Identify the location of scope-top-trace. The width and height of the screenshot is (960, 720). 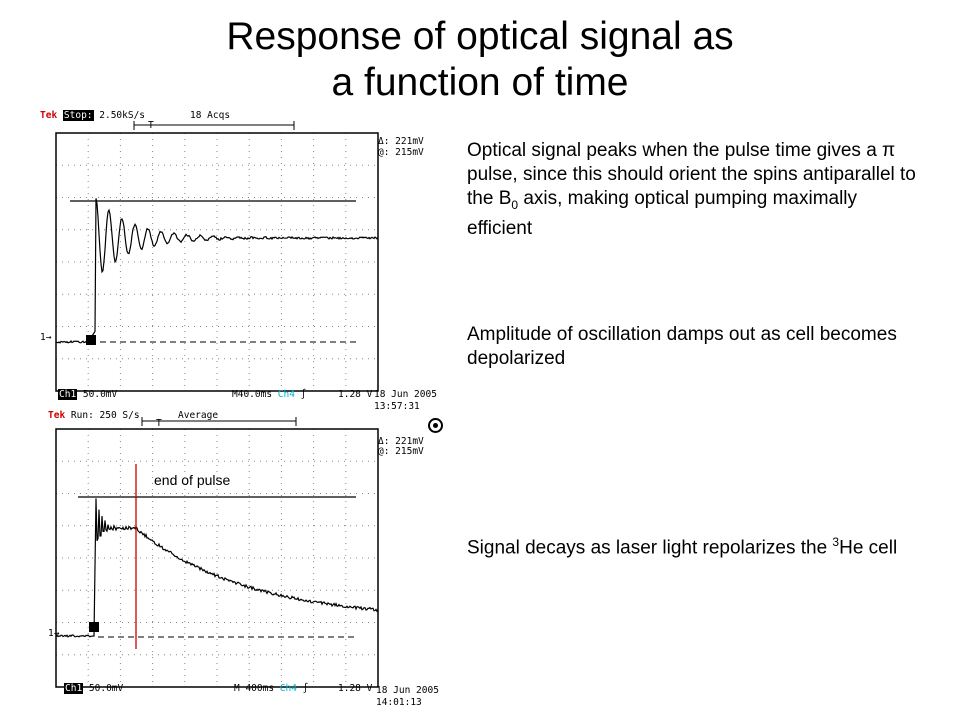
(217, 271).